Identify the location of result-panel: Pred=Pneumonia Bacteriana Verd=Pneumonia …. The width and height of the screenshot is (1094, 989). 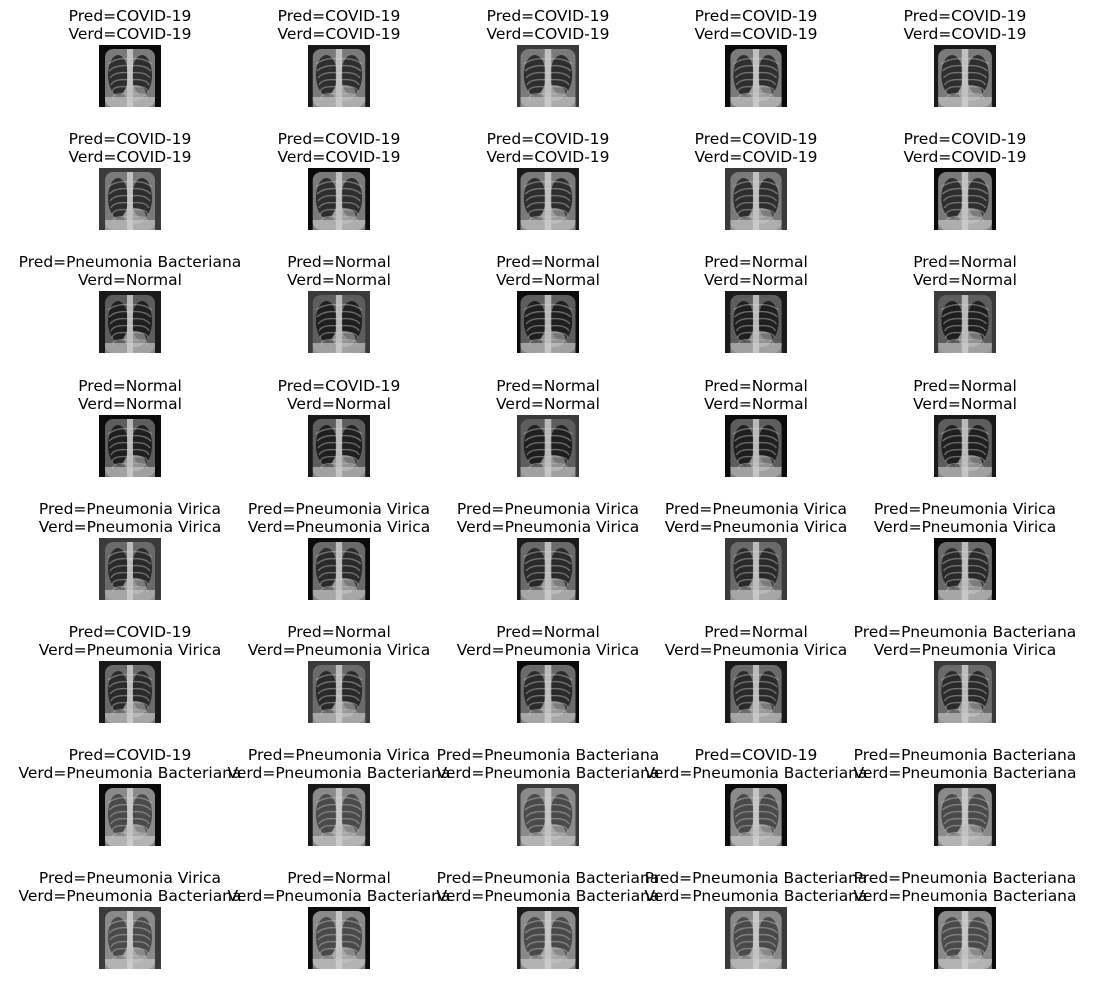
(964, 683).